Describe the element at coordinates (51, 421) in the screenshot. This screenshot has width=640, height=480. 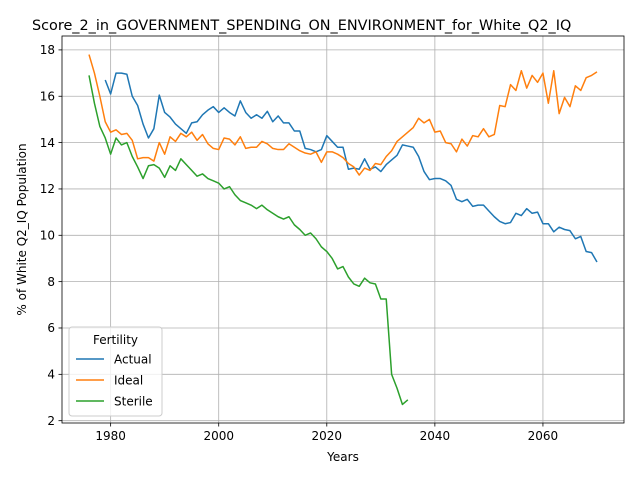
I see `y-tick-label: 2` at that location.